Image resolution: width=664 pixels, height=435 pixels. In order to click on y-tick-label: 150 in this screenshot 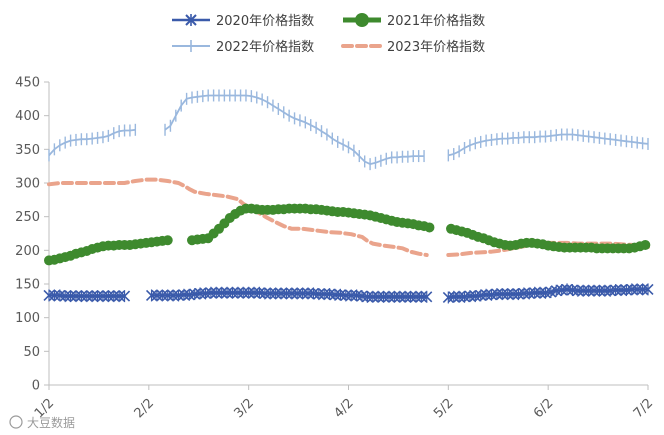, I will do `click(27, 285)`.